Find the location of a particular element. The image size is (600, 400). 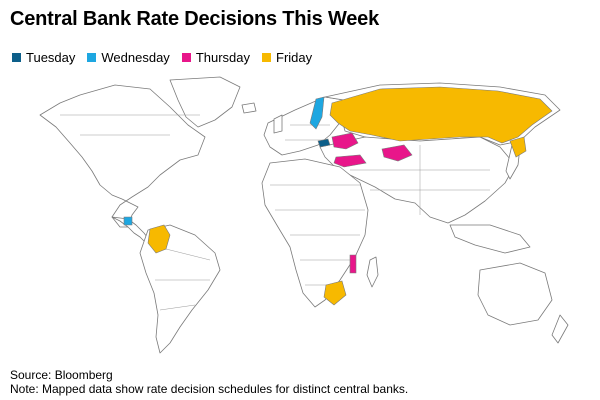

tuesday-highlights is located at coordinates (324, 143).